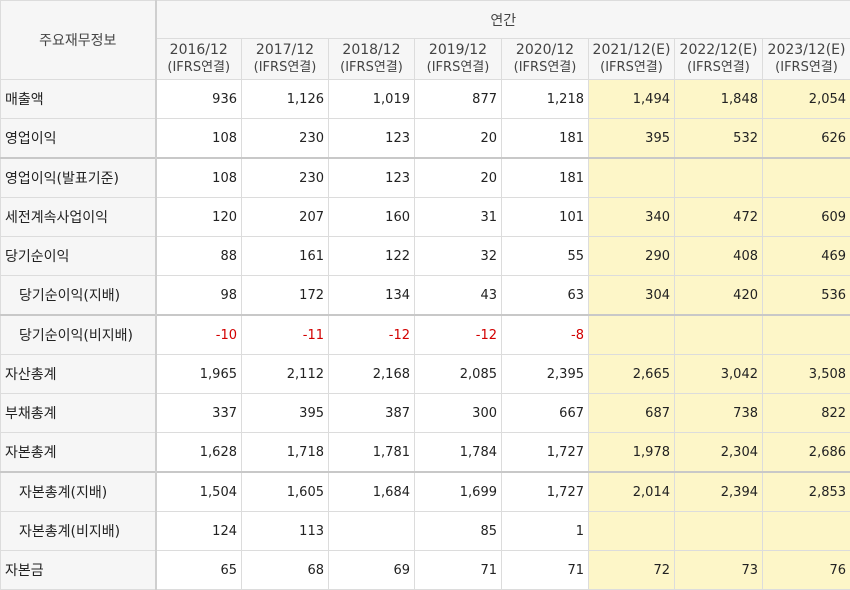  Describe the element at coordinates (458, 453) in the screenshot. I see `value-cell: 1,784` at that location.